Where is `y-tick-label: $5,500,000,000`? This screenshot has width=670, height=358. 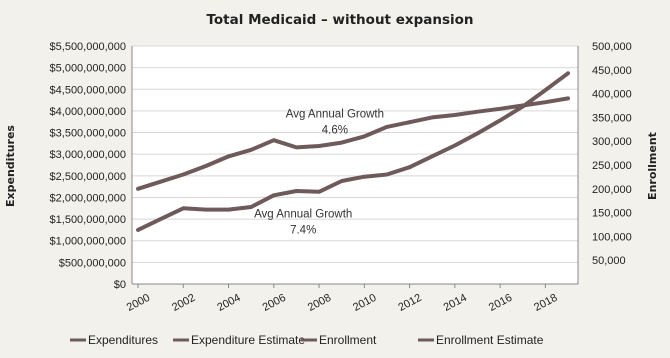 y-tick-label: $5,500,000,000 is located at coordinates (88, 47).